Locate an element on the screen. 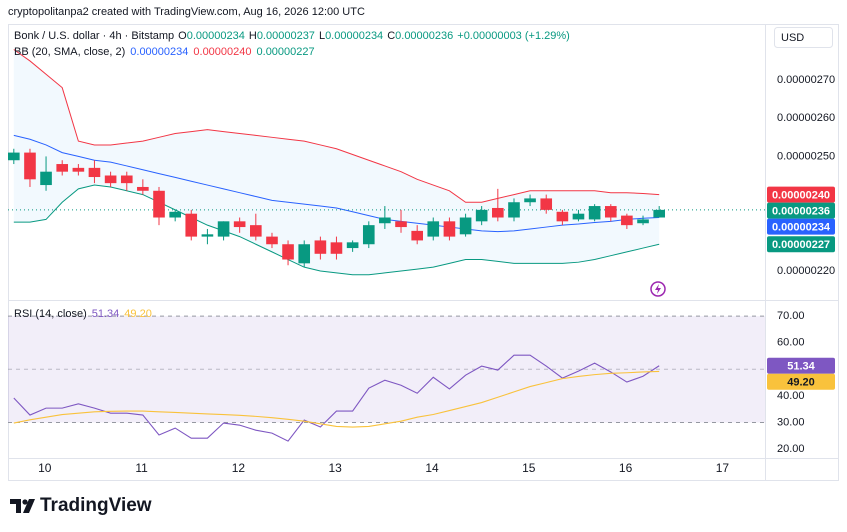 The height and width of the screenshot is (532, 847). legend-value: 0.00000237 is located at coordinates (286, 36).